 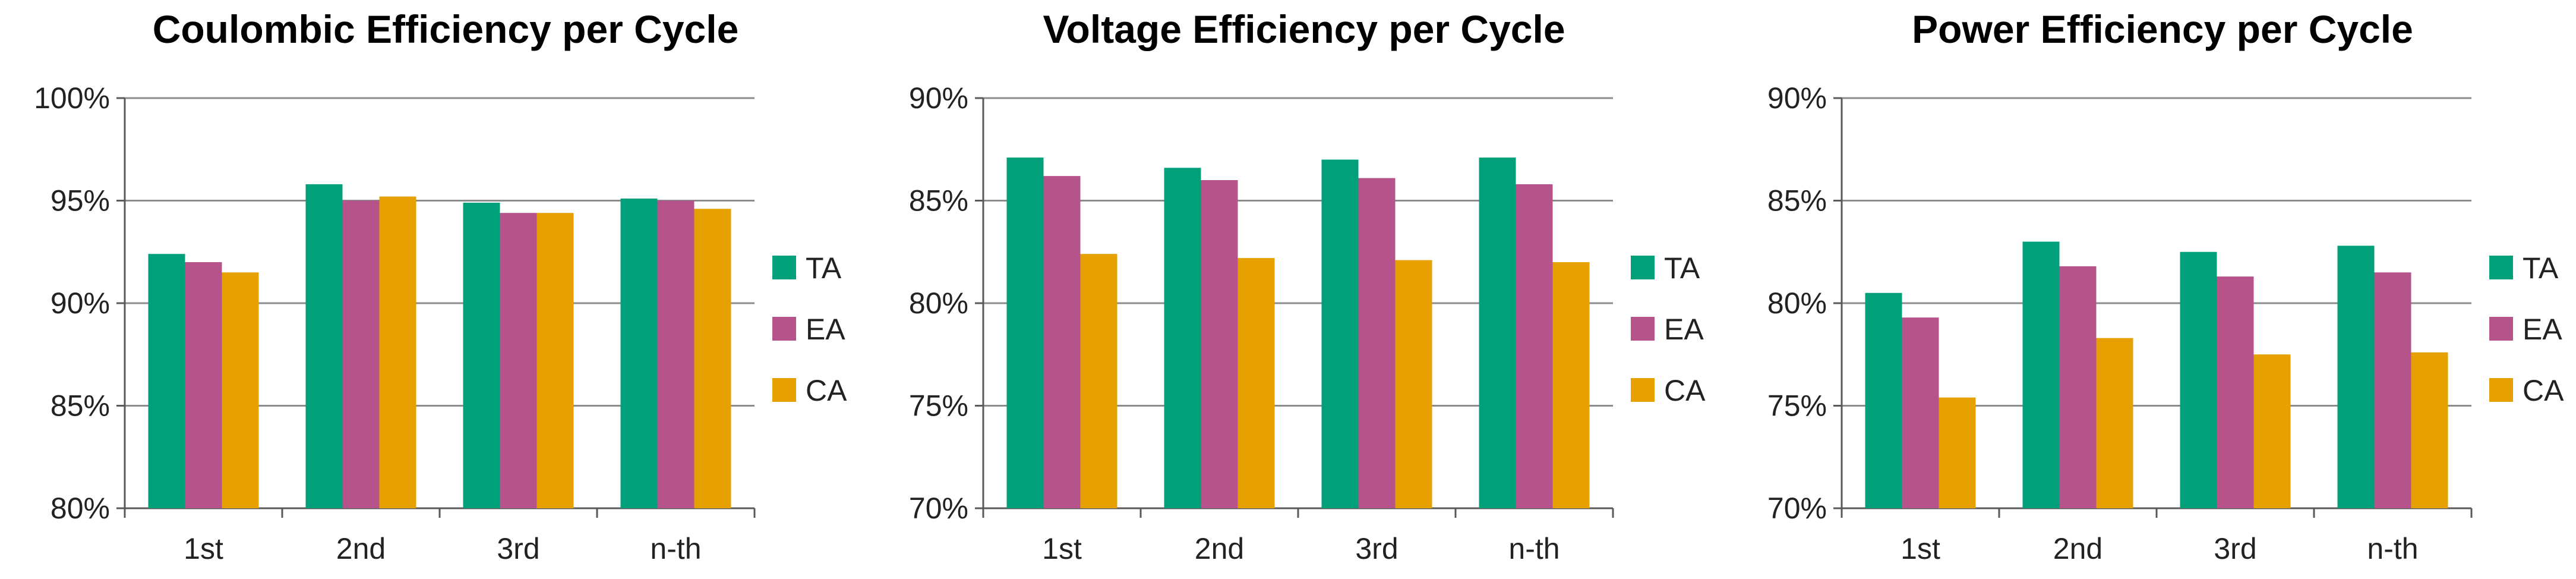 I want to click on chart-title: Voltage Efficiency per Cycle, so click(x=1304, y=29).